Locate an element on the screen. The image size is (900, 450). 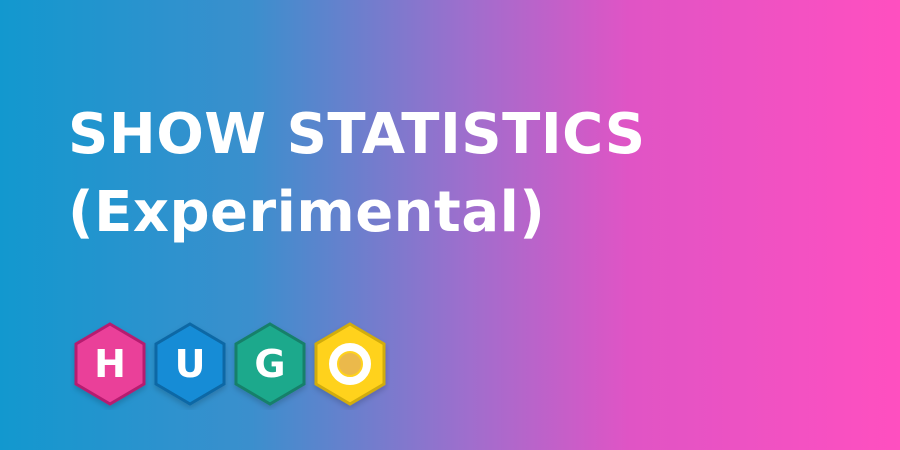
hugo-g-tile: G is located at coordinates (270, 364).